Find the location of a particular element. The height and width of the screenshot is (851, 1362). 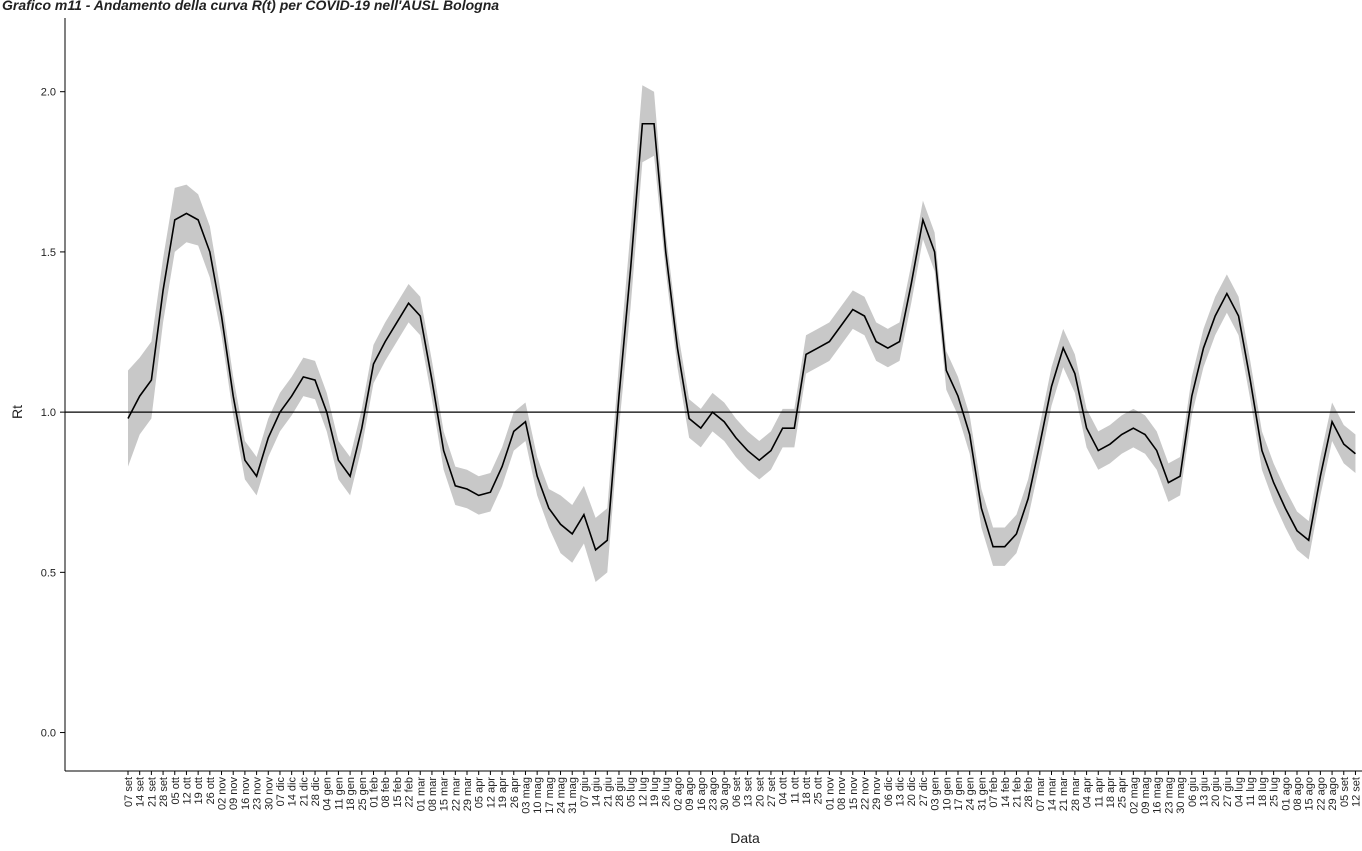

x-tick-label: 02 ago is located at coordinates (678, 794).